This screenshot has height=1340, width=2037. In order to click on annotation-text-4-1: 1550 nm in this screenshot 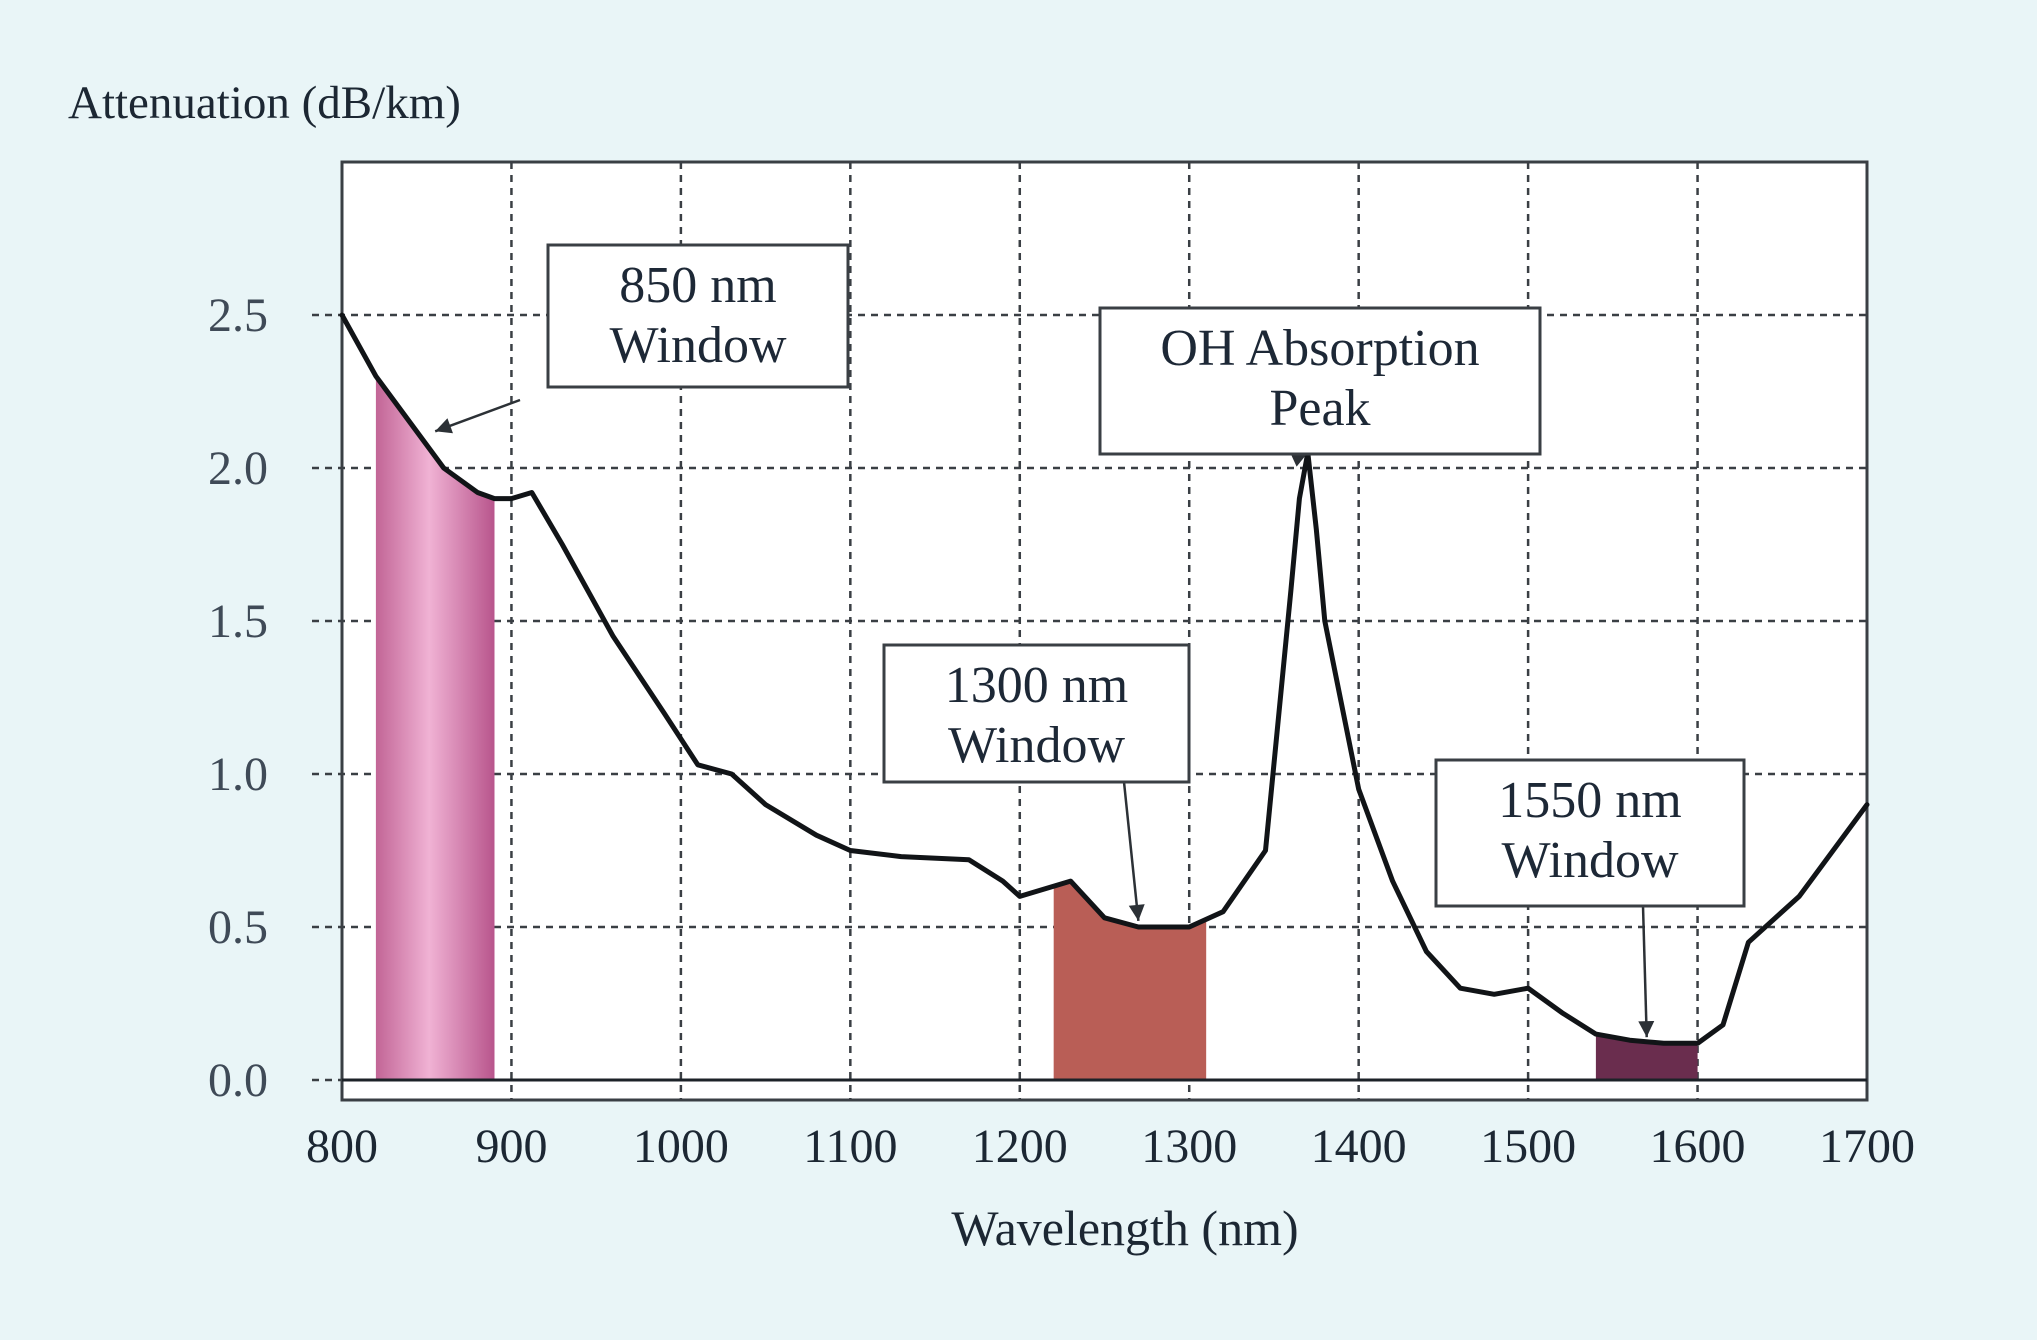, I will do `click(1589, 800)`.